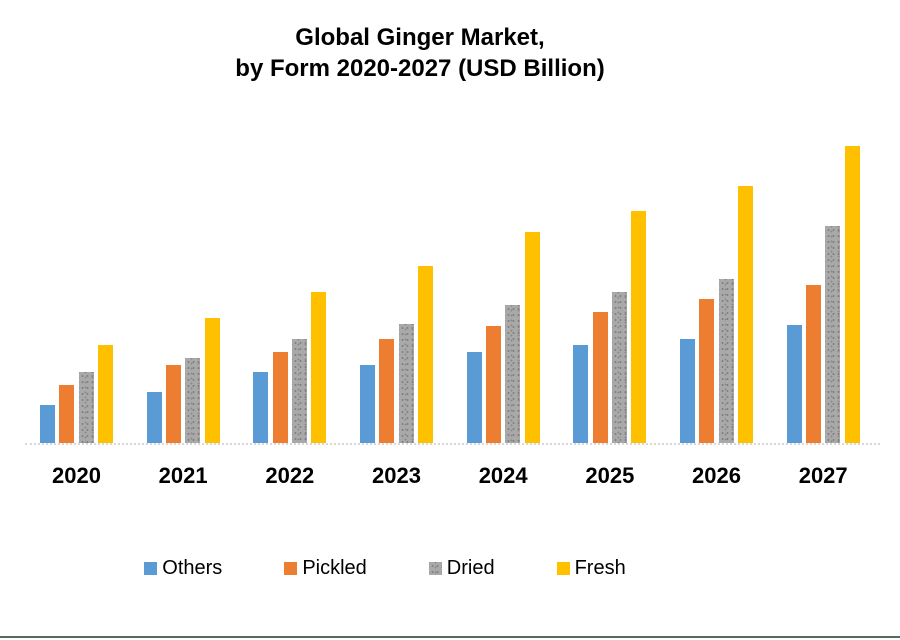 This screenshot has height=640, width=900. I want to click on legend-swatch-fresh, so click(563, 568).